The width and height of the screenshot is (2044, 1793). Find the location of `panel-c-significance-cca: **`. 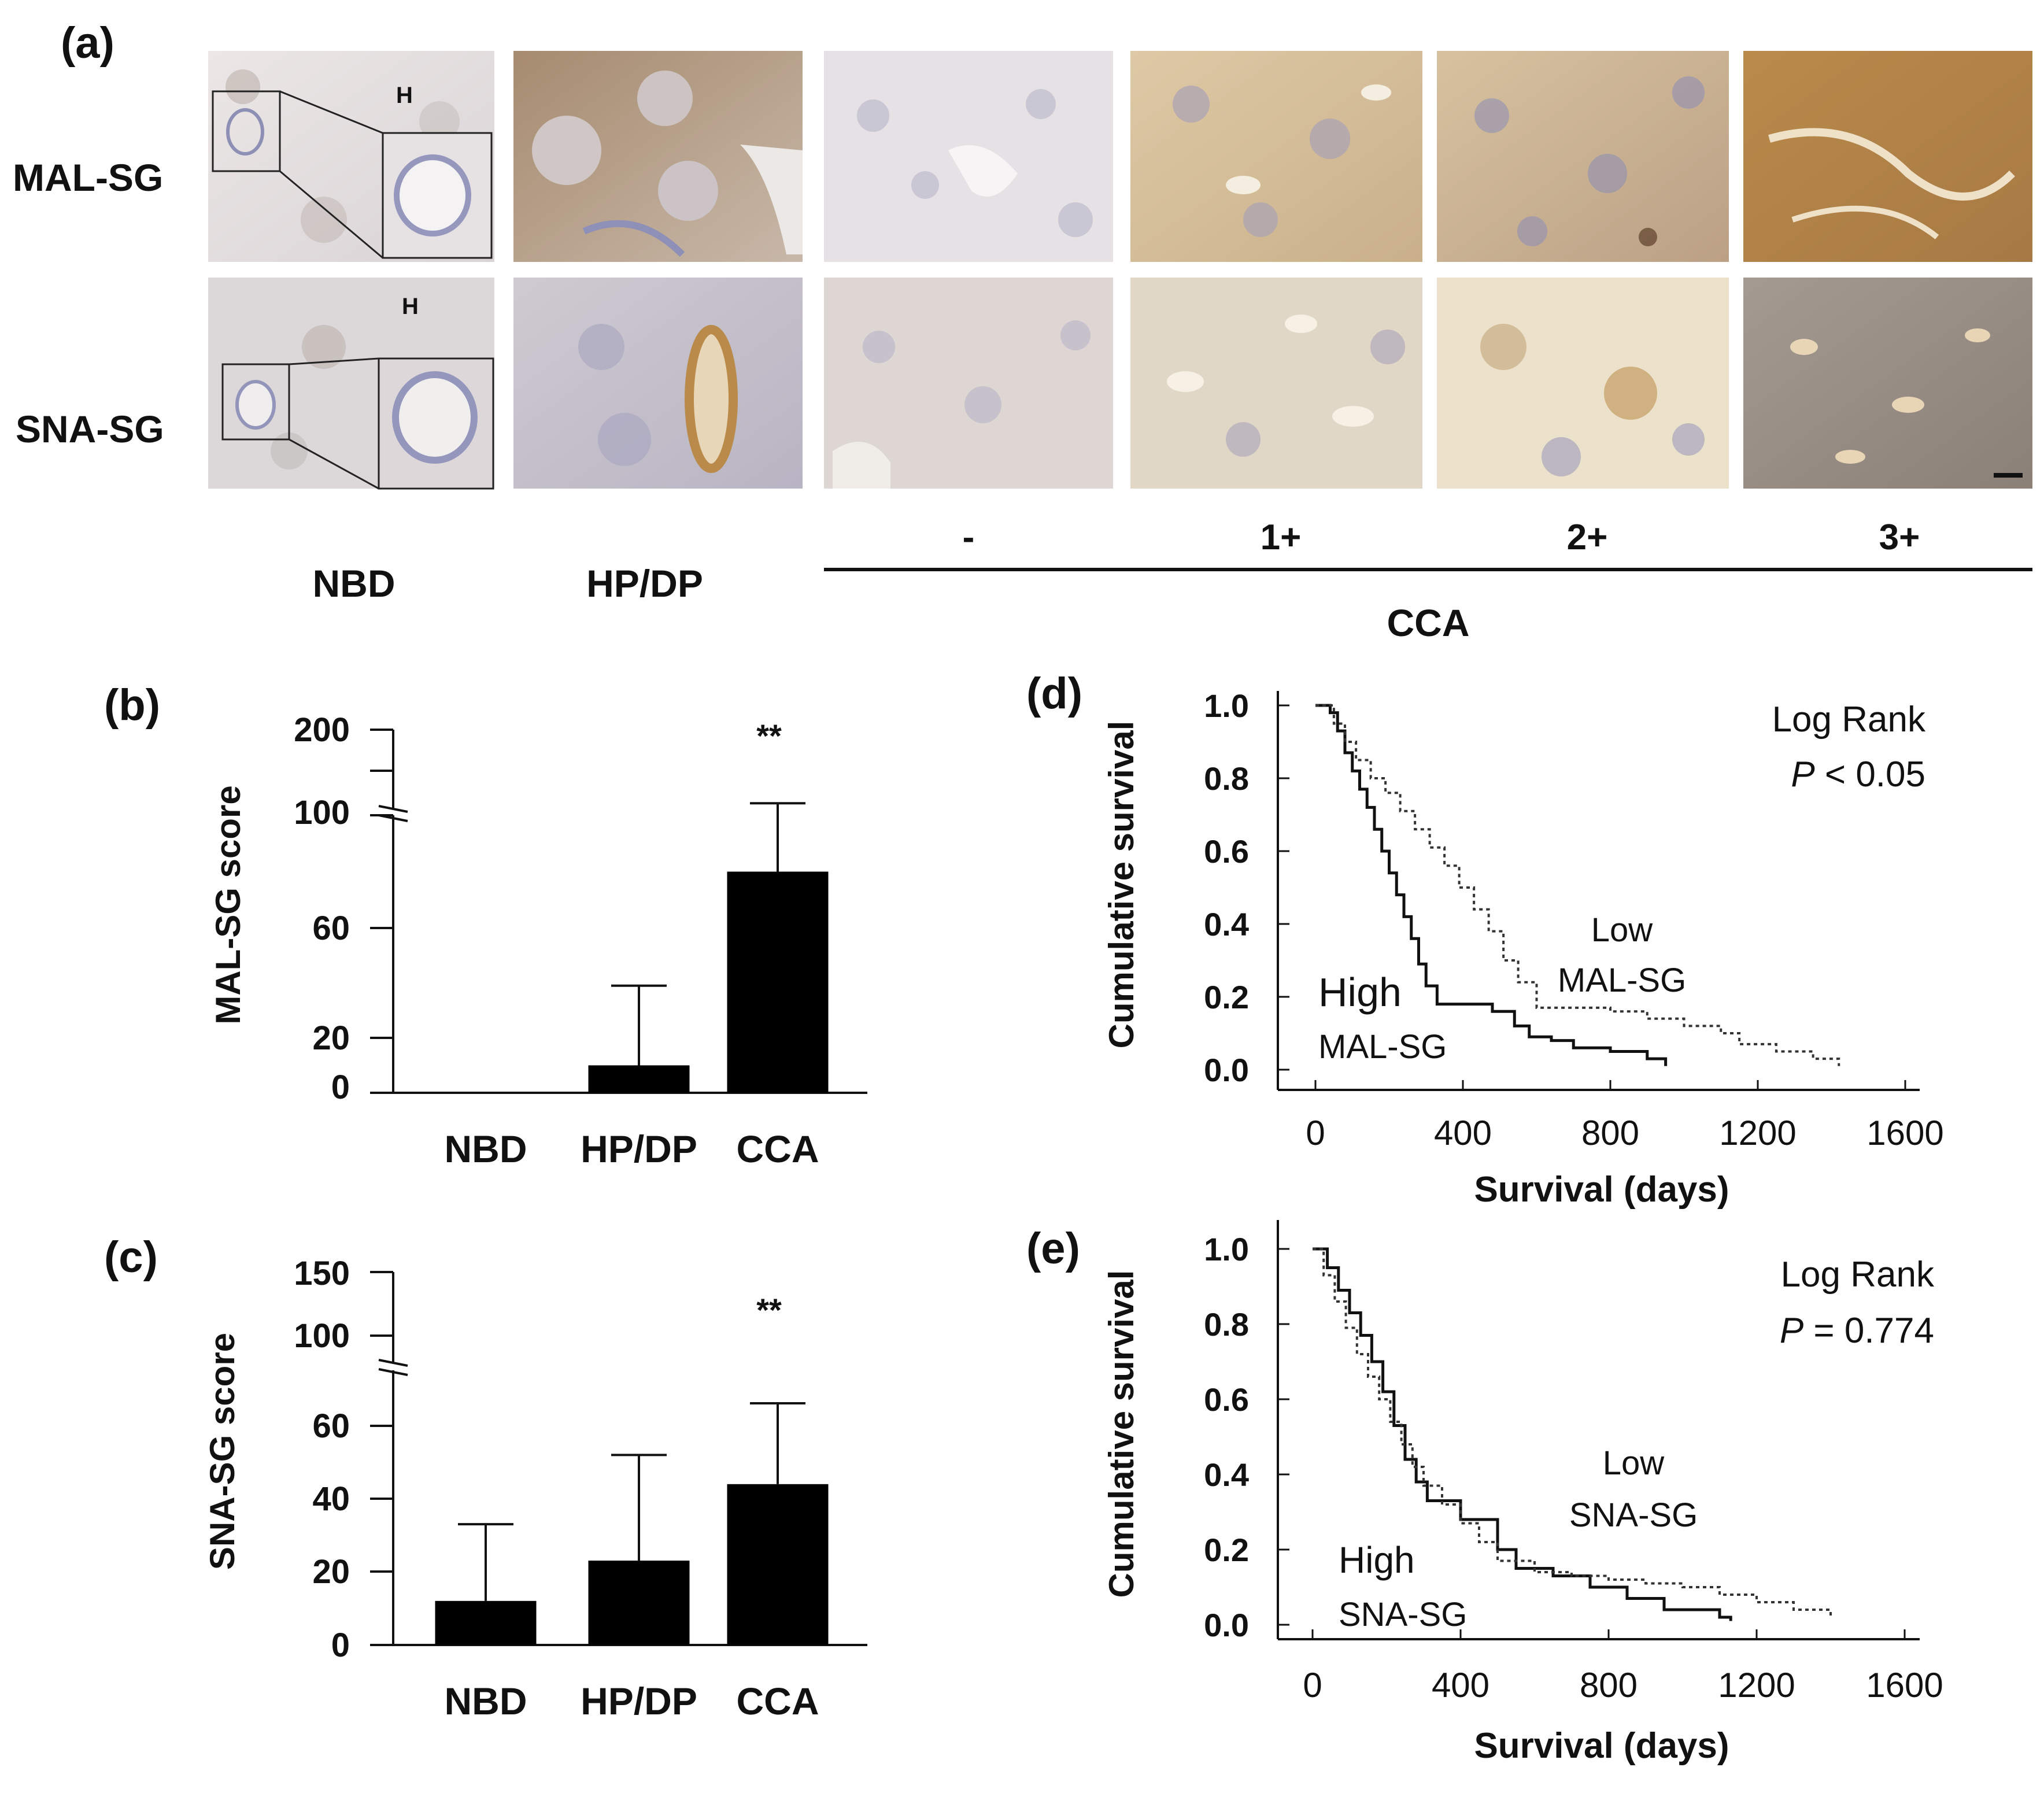

panel-c-significance-cca: ** is located at coordinates (769, 1310).